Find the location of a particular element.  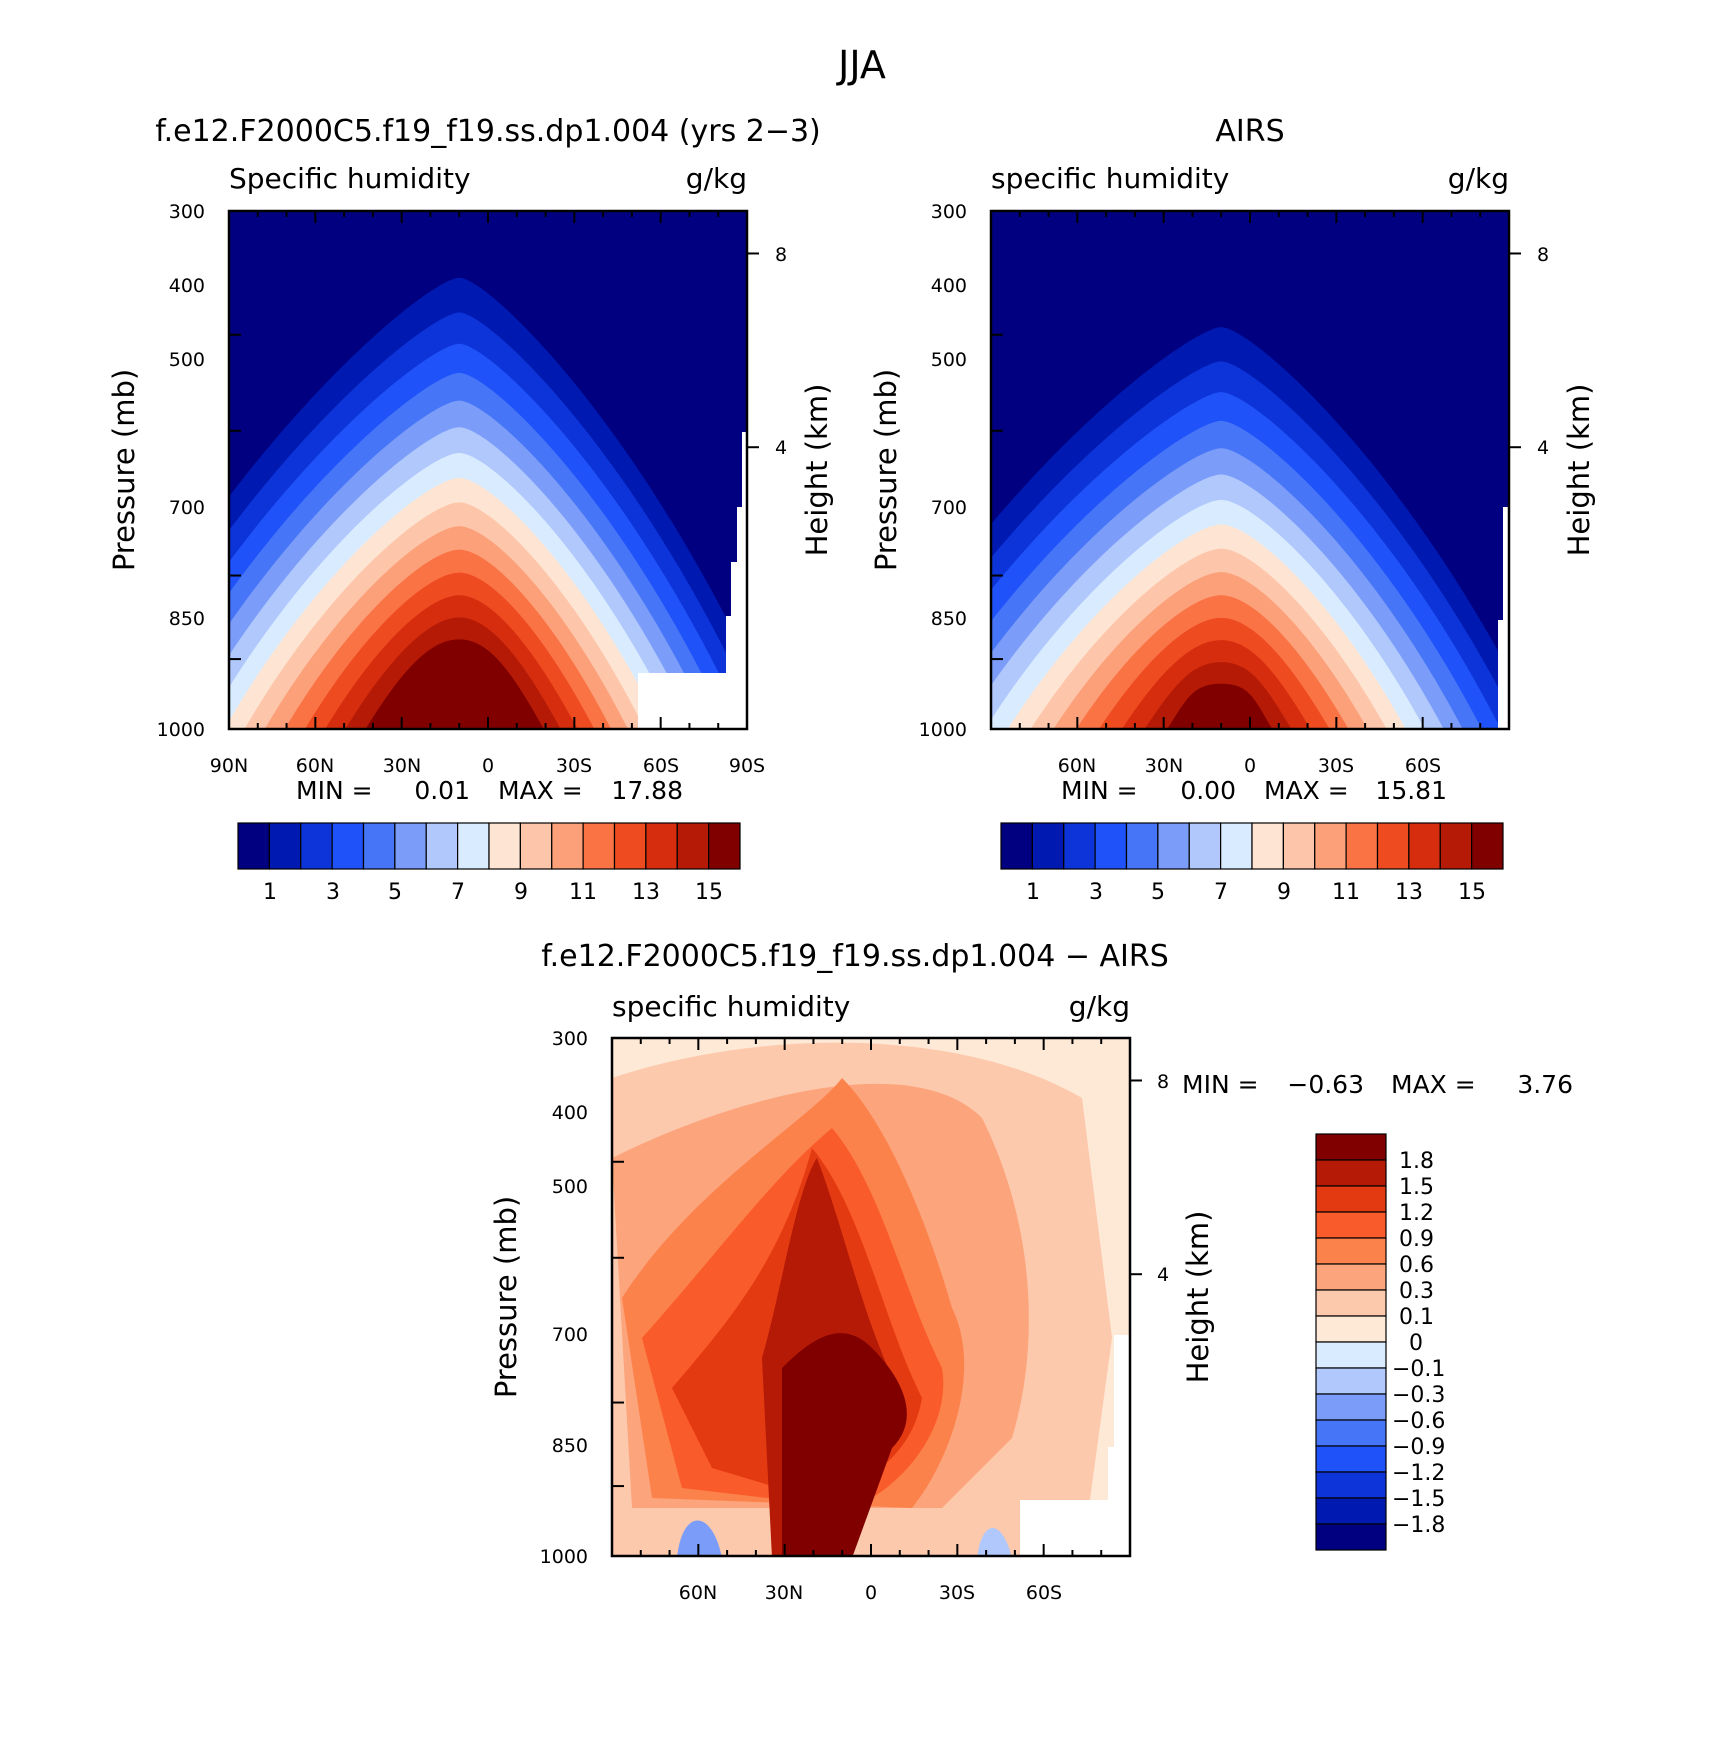

colorbar-label: 11 is located at coordinates (583, 892).